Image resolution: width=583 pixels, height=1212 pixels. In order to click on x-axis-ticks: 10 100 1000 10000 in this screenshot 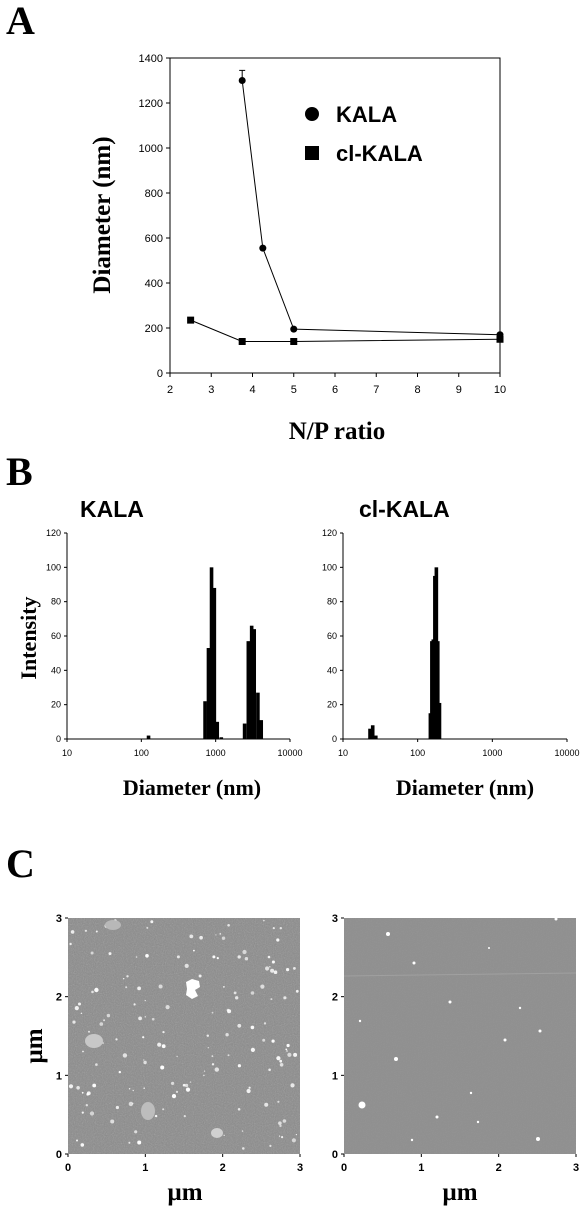, I will do `click(182, 748)`.